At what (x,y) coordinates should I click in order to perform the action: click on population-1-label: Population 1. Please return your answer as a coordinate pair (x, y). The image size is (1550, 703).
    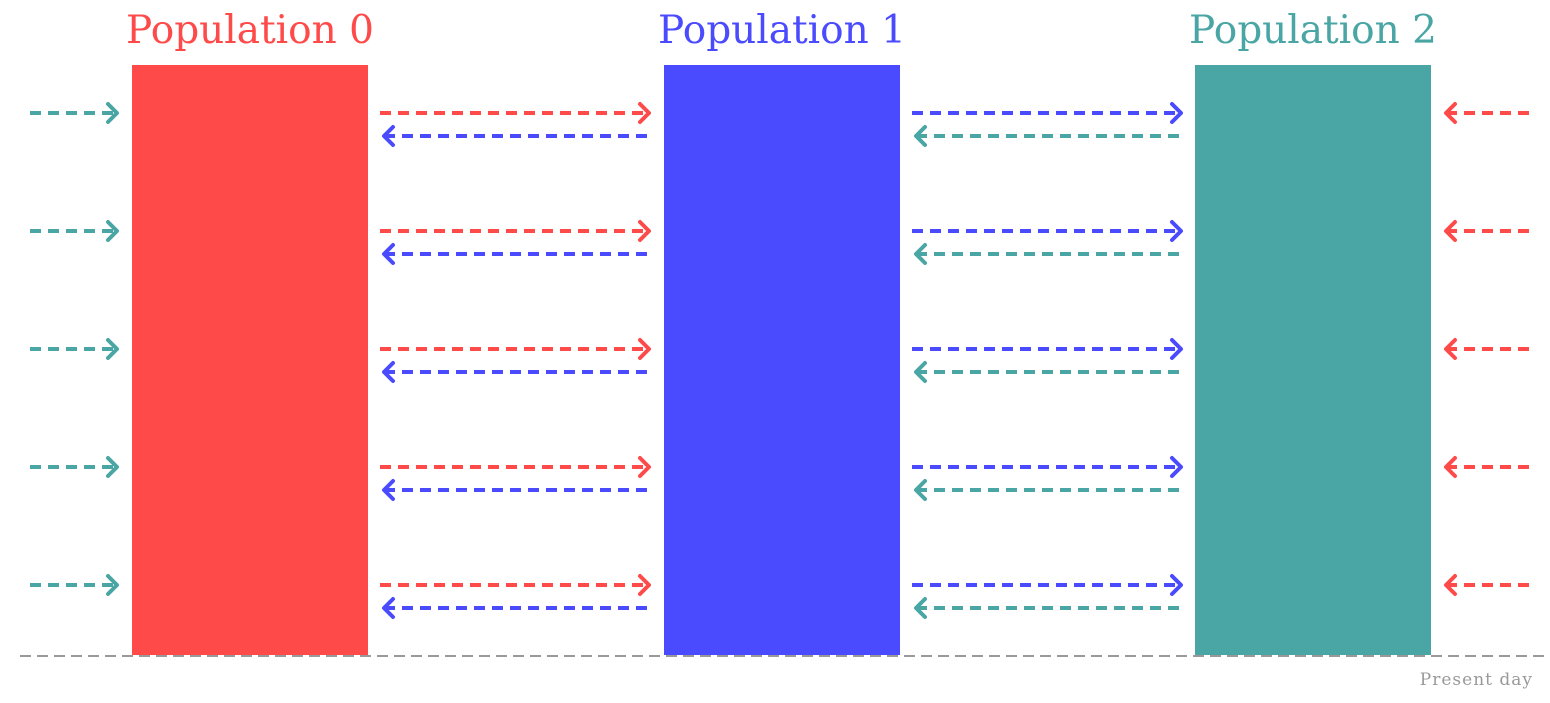
    Looking at the image, I should click on (782, 30).